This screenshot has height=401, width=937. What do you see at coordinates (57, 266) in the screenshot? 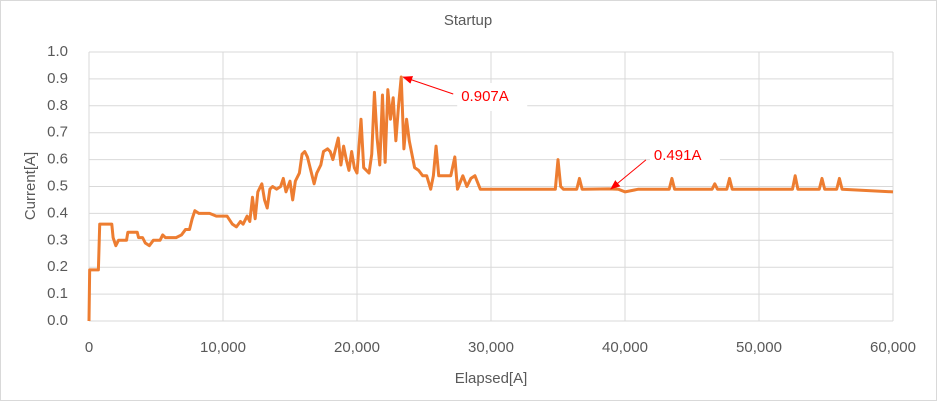
I see `y-tick-label: 0.2` at bounding box center [57, 266].